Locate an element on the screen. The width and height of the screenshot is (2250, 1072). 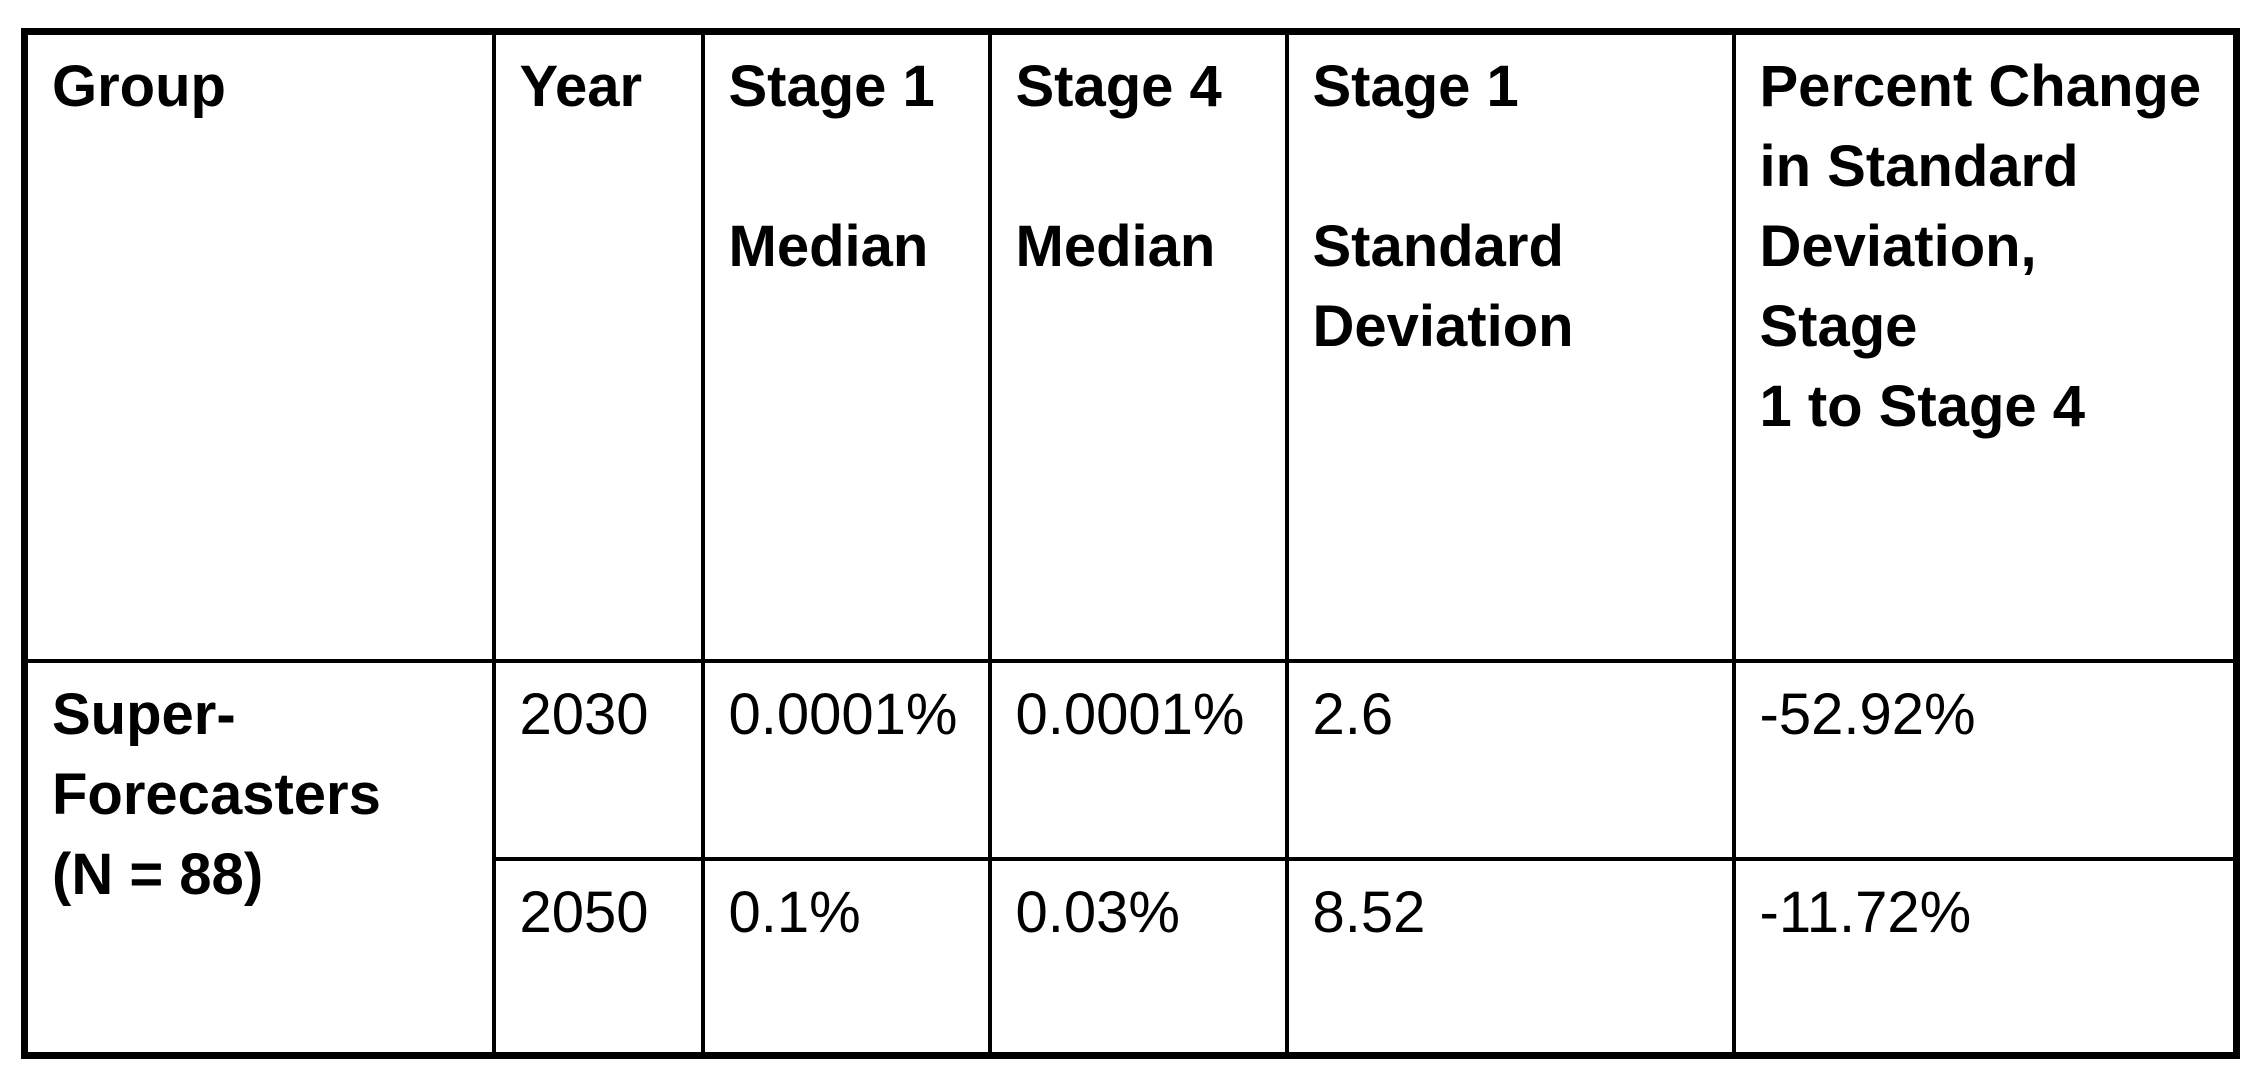
cell-stage1-sd-2030: 2.6 is located at coordinates (1510, 759).